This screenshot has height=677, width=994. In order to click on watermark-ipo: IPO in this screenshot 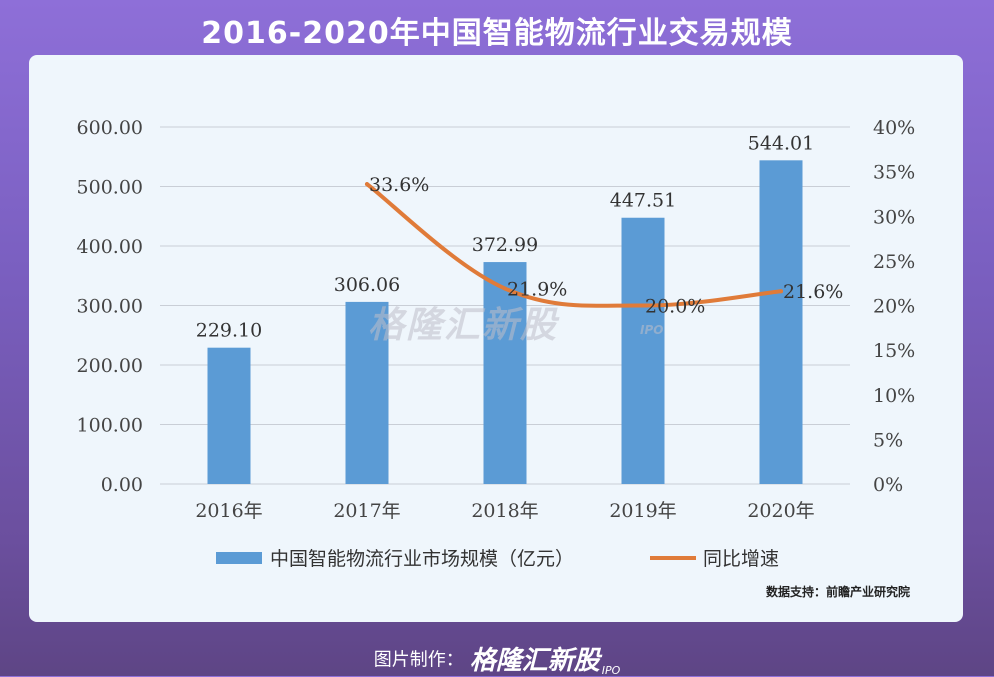, I will do `click(652, 330)`.